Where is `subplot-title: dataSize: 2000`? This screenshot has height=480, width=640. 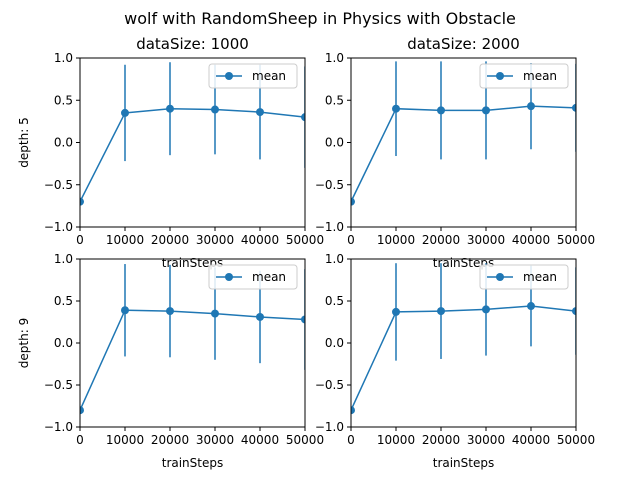 subplot-title: dataSize: 2000 is located at coordinates (463, 44).